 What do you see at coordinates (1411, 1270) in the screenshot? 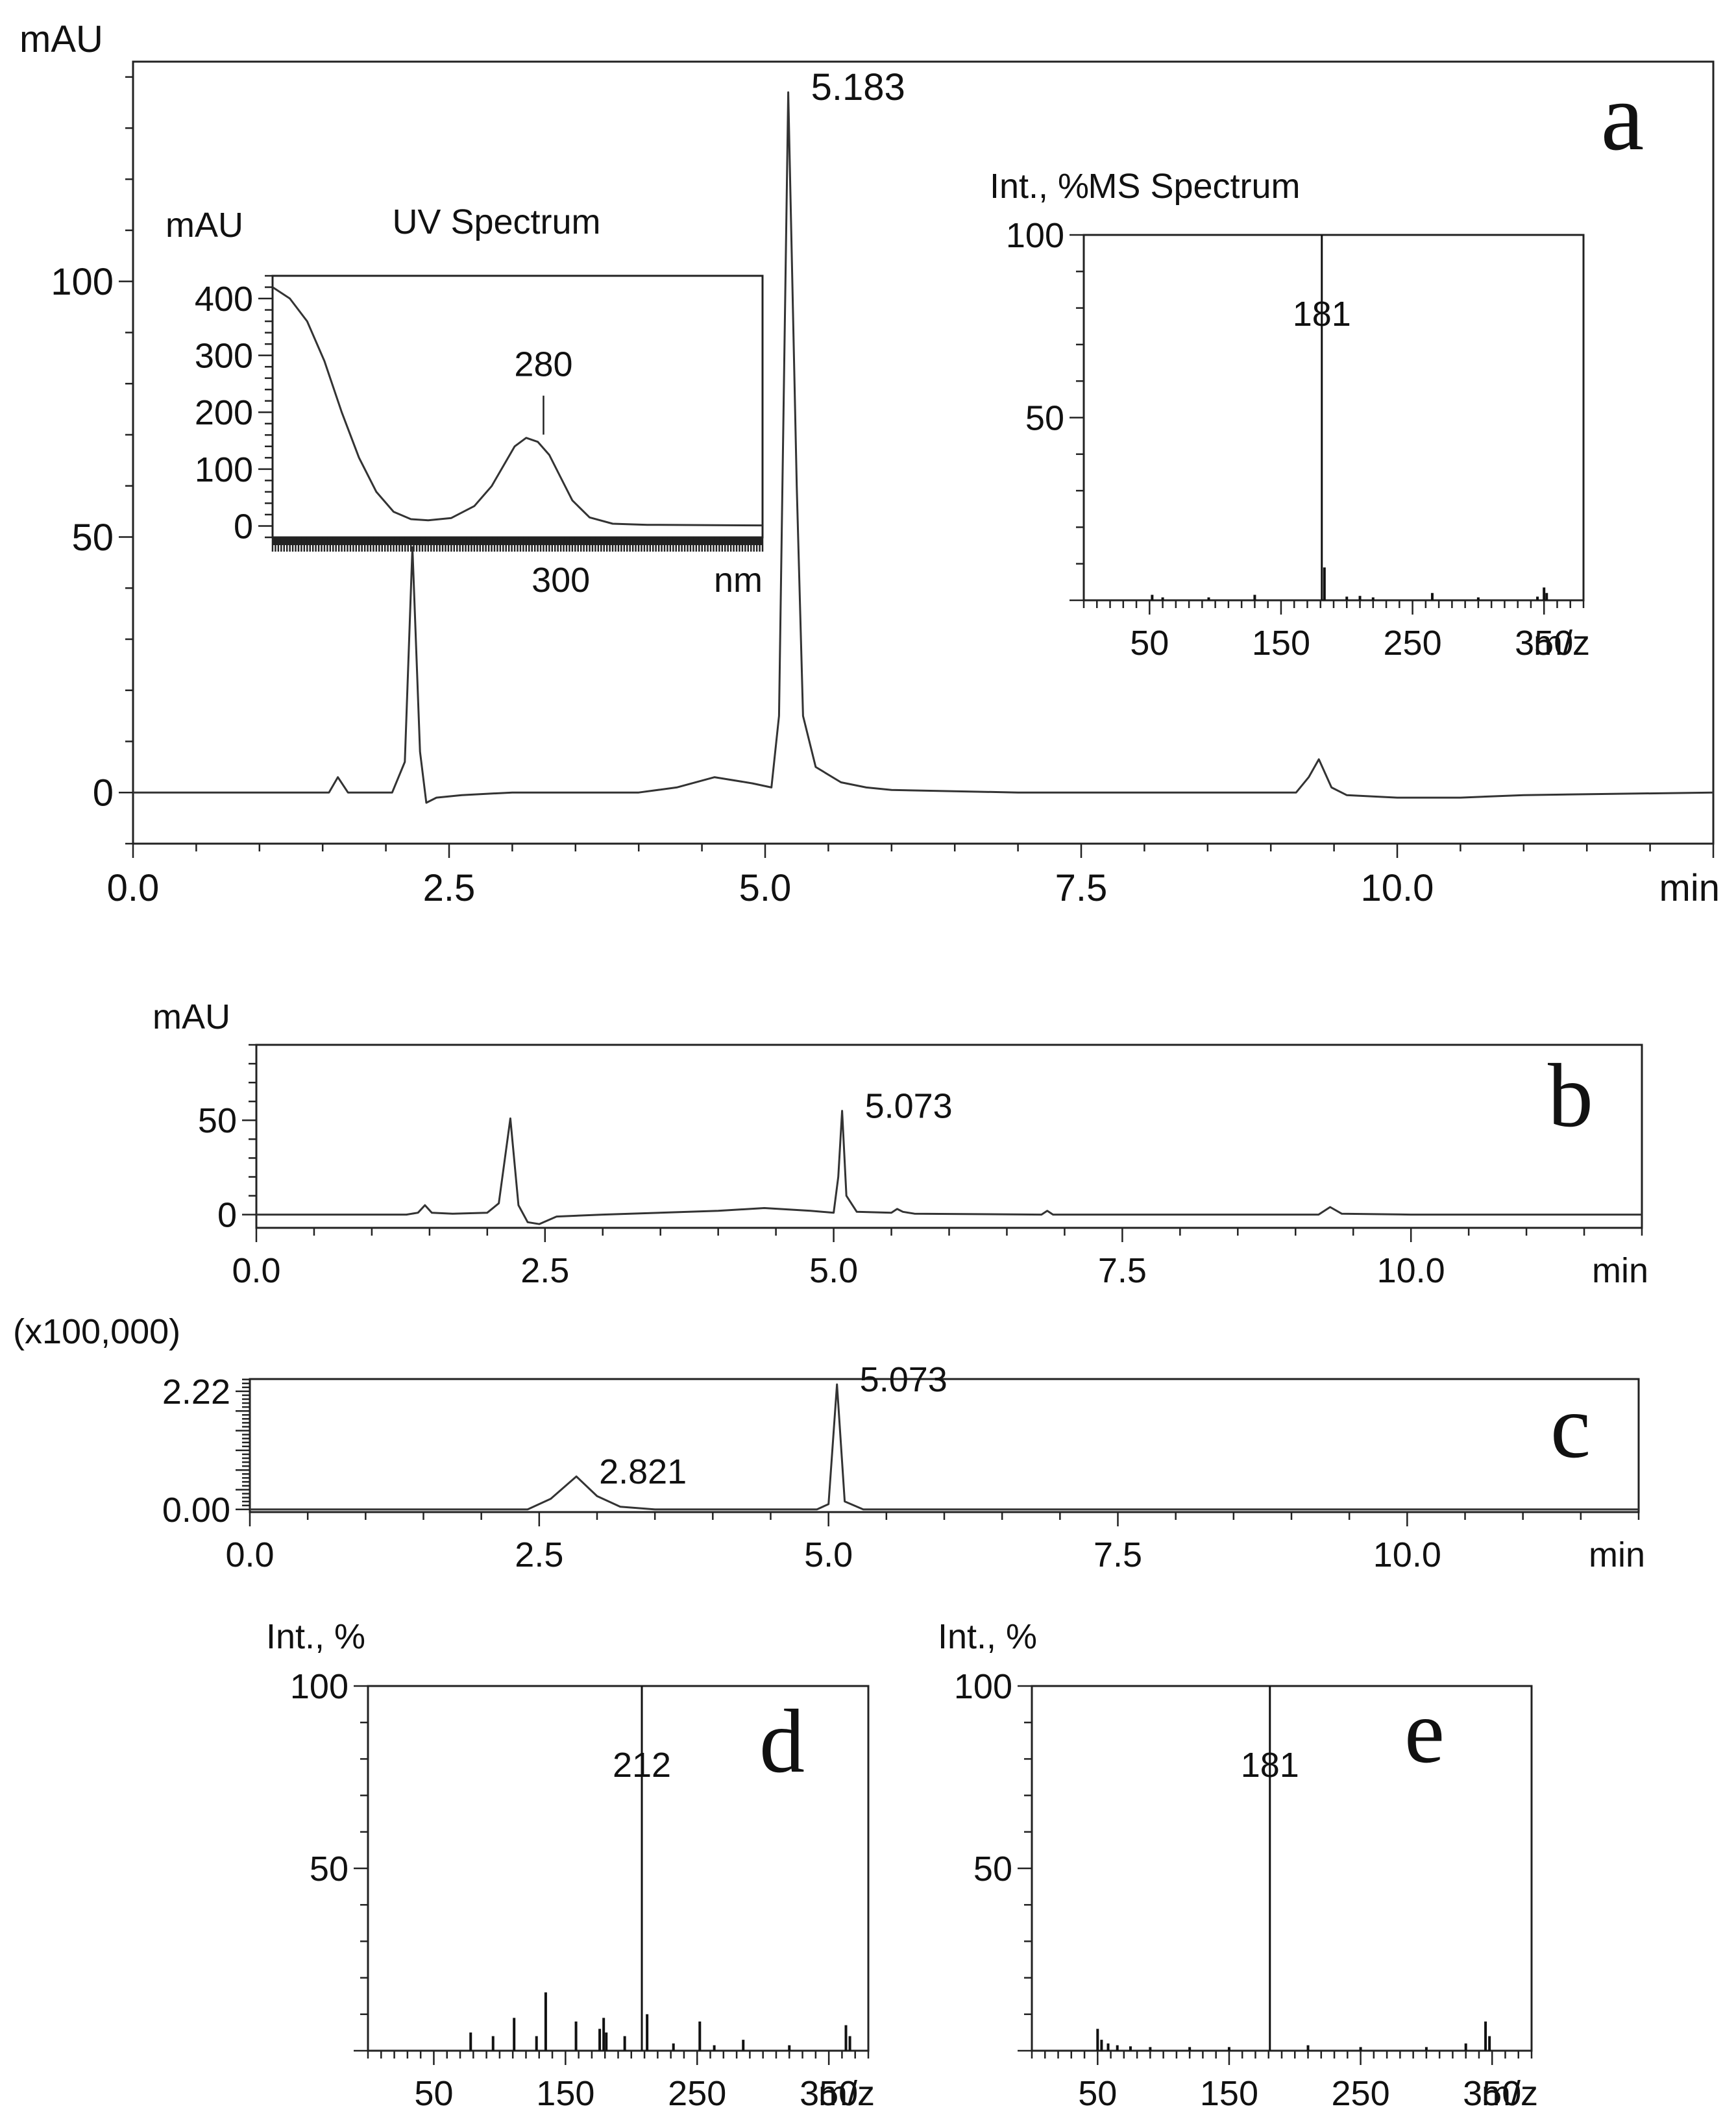
I see `panel-b-x-tick-label: 10.0` at bounding box center [1411, 1270].